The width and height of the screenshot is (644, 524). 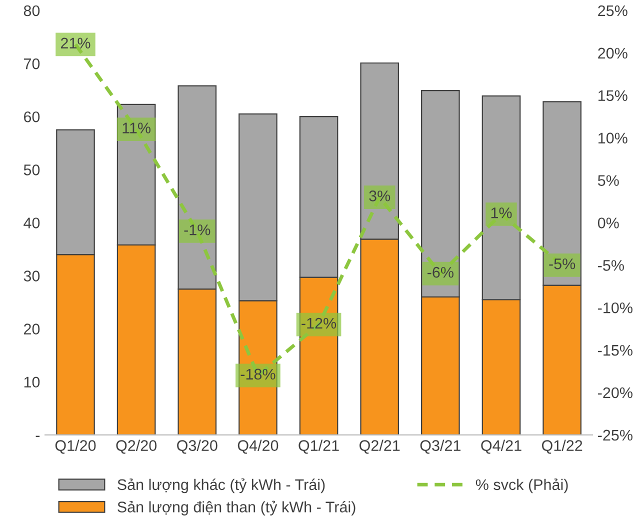 What do you see at coordinates (197, 447) in the screenshot?
I see `x-tick-label: Q3/20` at bounding box center [197, 447].